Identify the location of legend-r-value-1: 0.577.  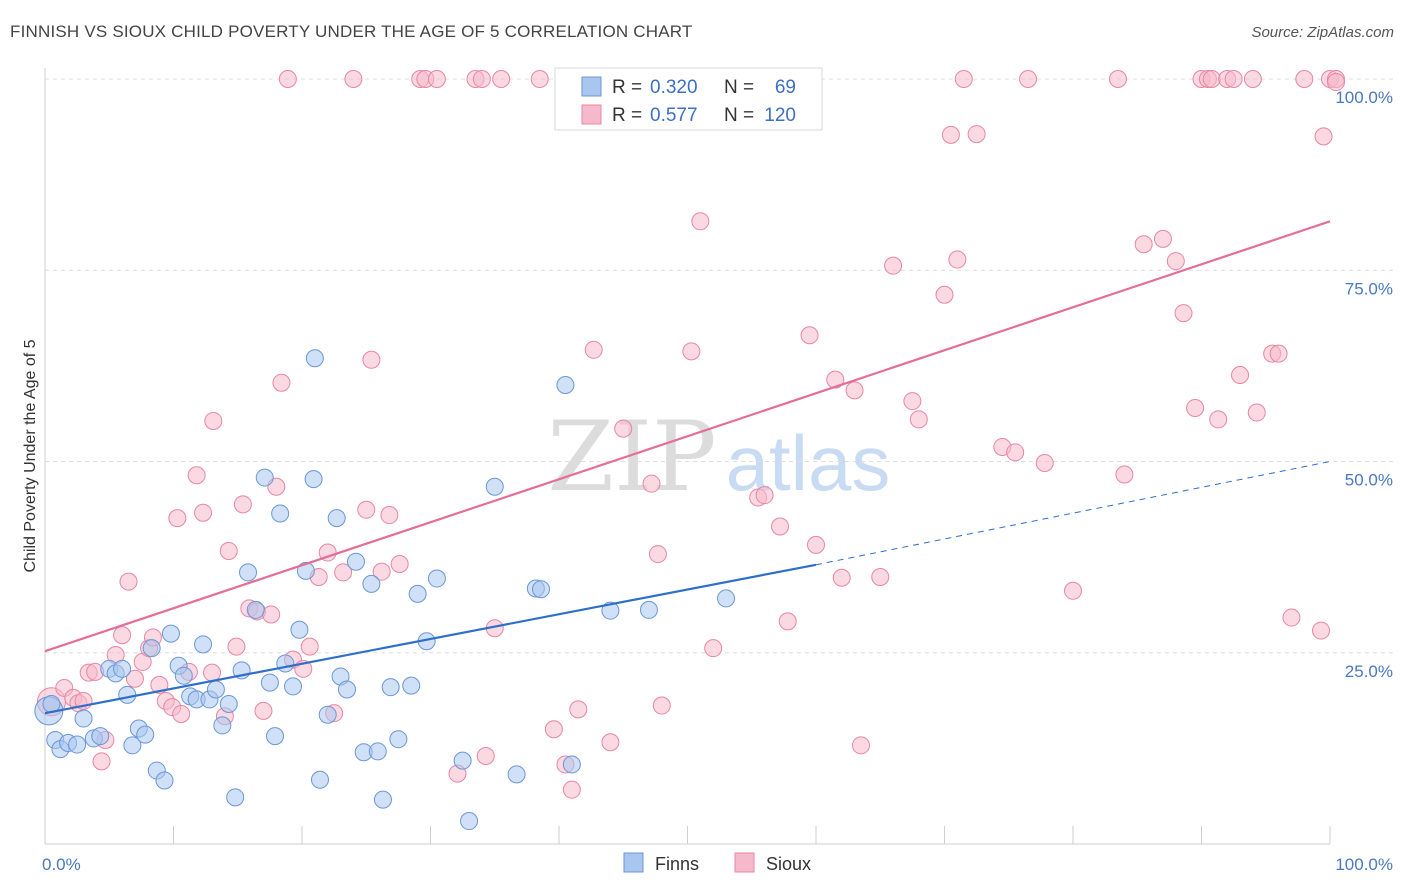
(674, 115).